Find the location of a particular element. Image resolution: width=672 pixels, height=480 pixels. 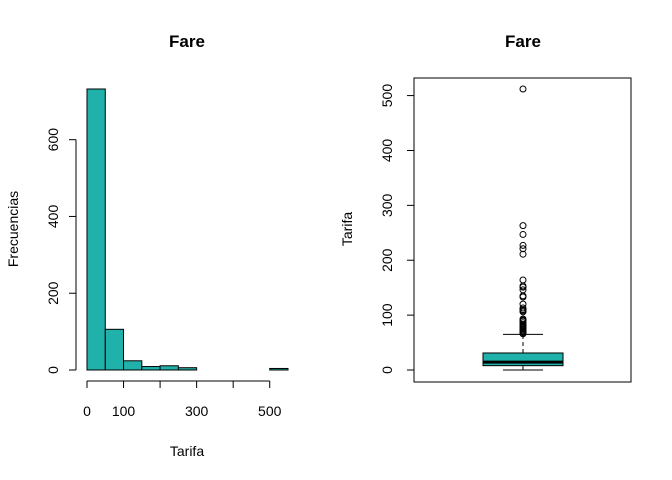

boxplot-y-tick-label: 200 is located at coordinates (387, 260).